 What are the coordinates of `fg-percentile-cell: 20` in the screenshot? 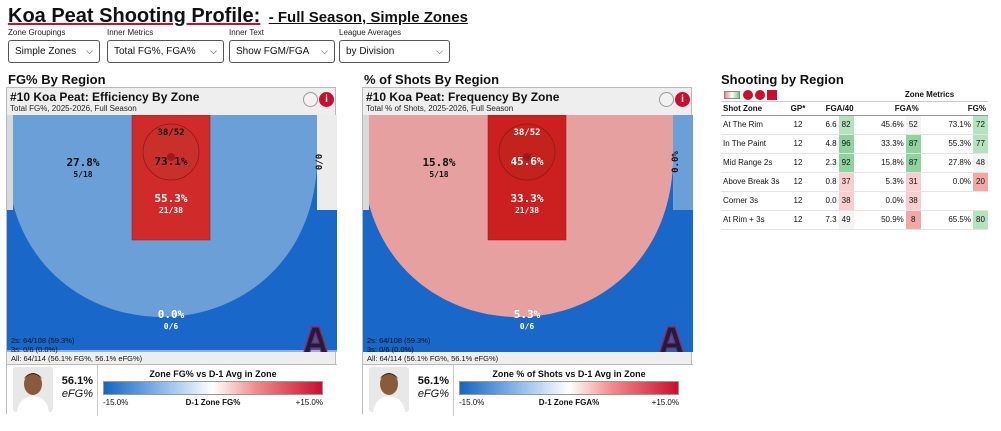 It's located at (980, 182).